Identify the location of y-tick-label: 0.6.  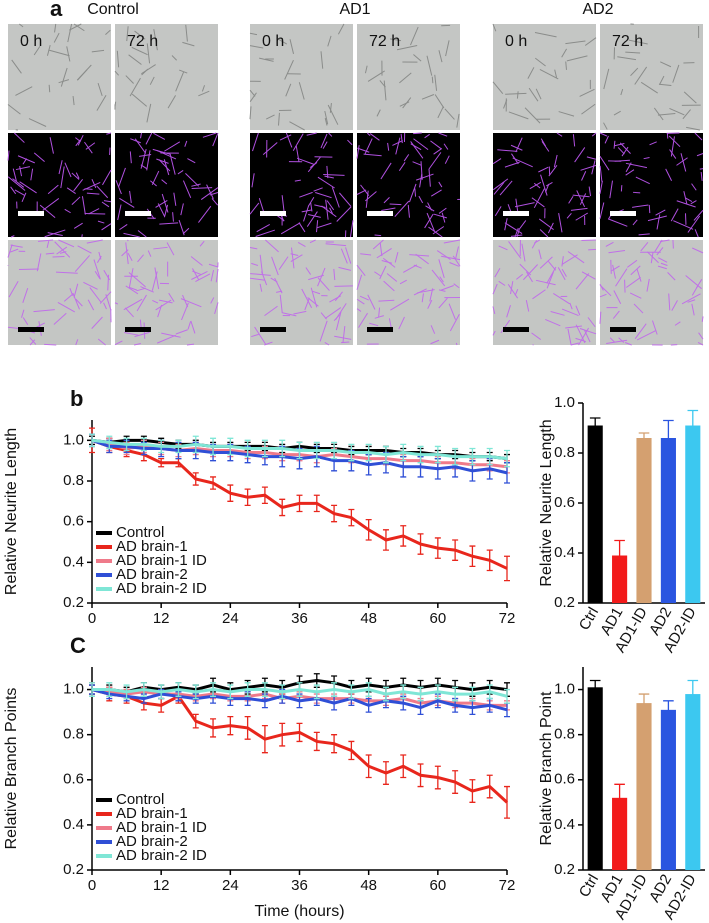
(73, 779).